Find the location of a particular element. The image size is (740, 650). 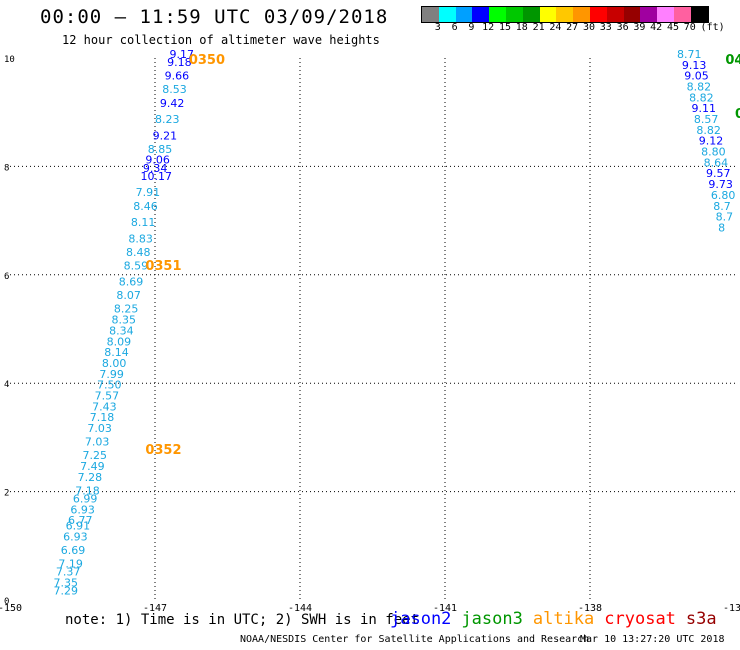

wave-height-label: 8.71 is located at coordinates (689, 54).